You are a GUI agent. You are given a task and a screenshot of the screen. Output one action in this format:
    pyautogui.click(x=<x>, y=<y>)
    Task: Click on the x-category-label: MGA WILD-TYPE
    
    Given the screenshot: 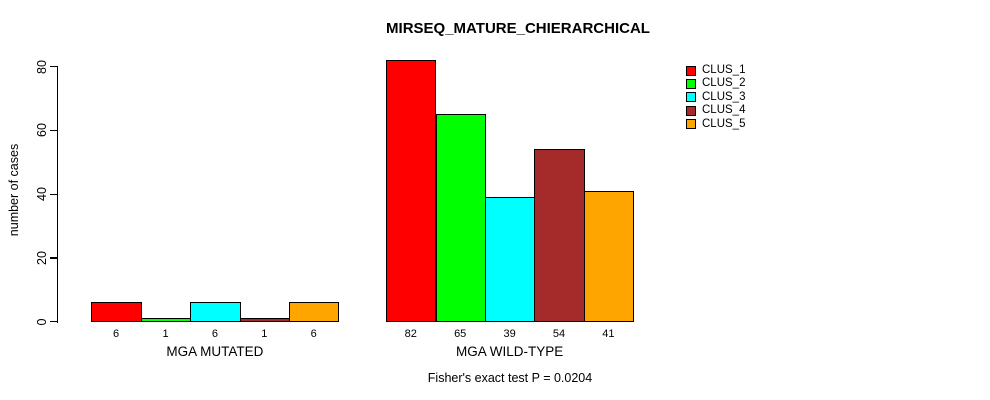 What is the action you would take?
    pyautogui.click(x=509, y=351)
    